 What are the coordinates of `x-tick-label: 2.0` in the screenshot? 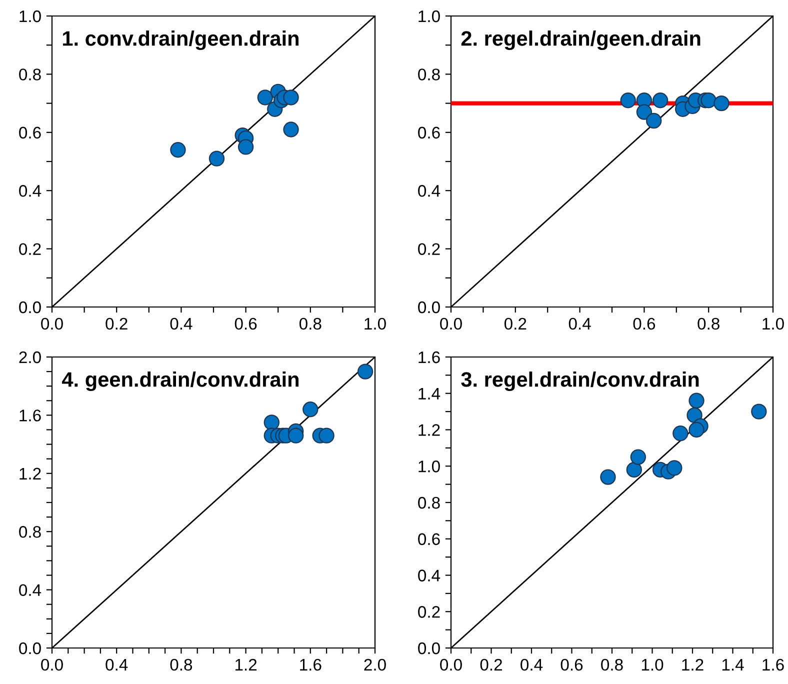 It's located at (375, 664).